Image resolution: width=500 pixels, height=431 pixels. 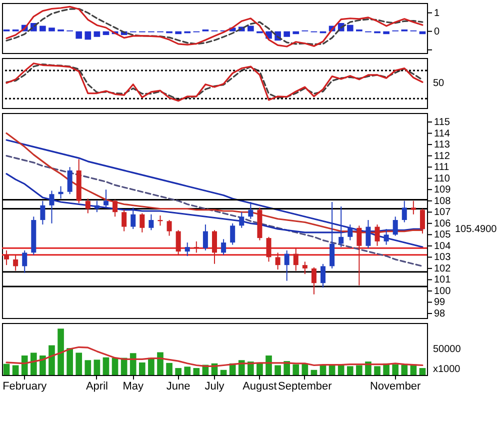 I want to click on x-tick-label: August, so click(x=259, y=386).